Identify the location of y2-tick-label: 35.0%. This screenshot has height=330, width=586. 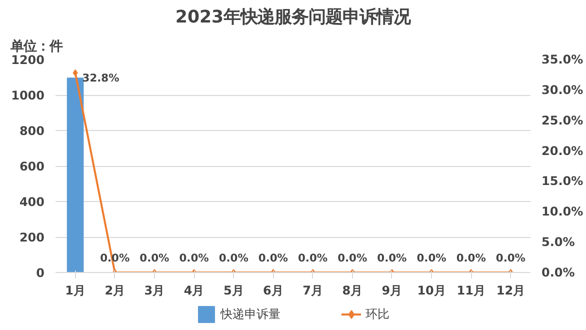
(563, 59).